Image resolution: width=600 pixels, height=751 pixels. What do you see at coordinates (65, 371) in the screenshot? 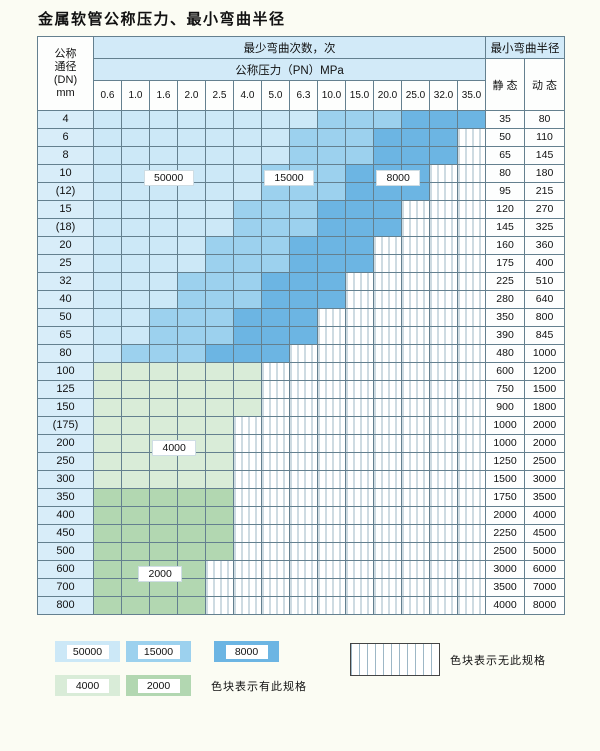
I see `dn-cell: 100` at bounding box center [65, 371].